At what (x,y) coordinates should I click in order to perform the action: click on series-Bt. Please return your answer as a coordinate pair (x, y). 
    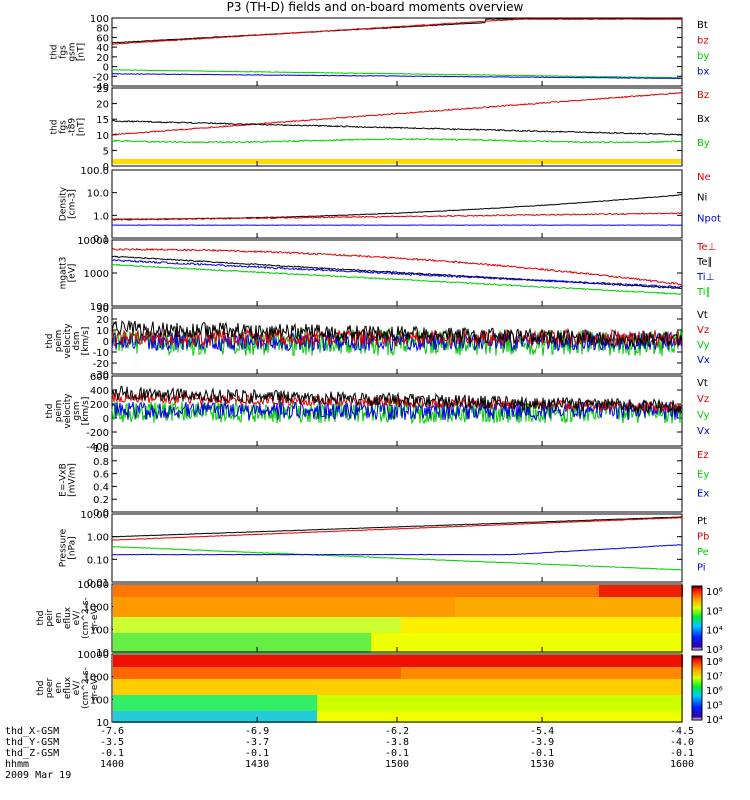
    Looking at the image, I should click on (397, 31).